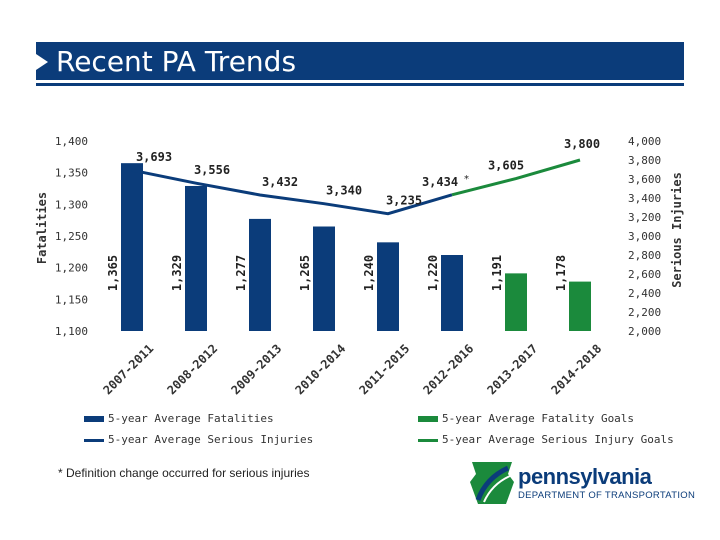 This screenshot has width=720, height=540. I want to click on annotation-asterisk: *, so click(466, 179).